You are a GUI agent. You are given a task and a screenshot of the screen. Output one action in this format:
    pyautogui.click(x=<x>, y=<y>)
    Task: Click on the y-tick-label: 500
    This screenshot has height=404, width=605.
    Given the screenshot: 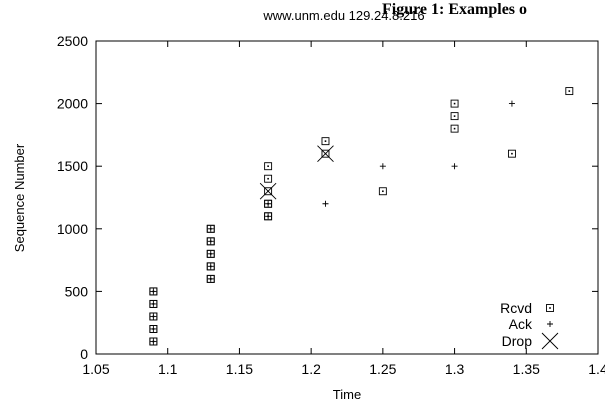 What is the action you would take?
    pyautogui.click(x=77, y=291)
    